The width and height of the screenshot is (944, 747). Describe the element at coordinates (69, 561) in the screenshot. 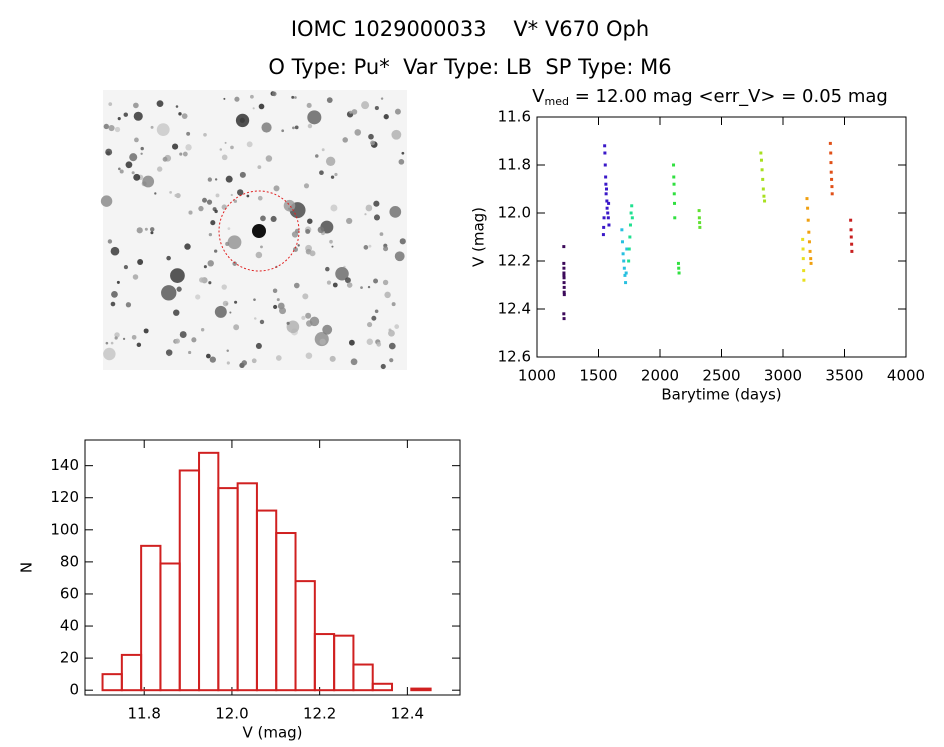

I see `y-tick-label: 80` at that location.